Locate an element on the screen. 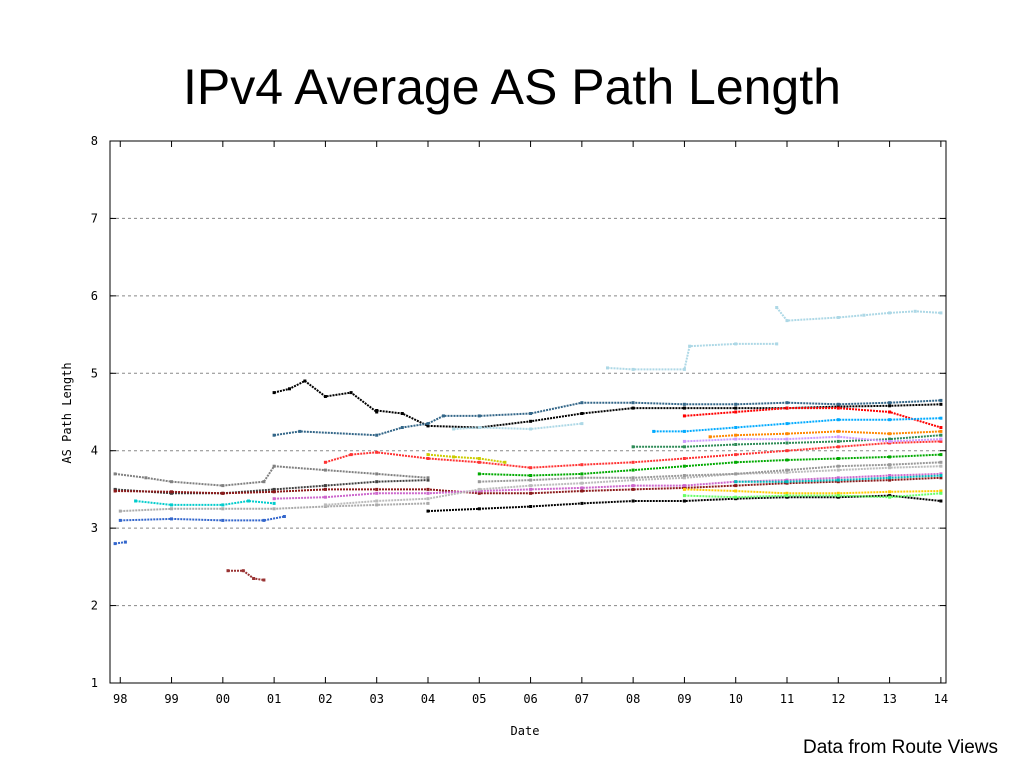 This screenshot has height=768, width=1024. y-tick-label: 2 is located at coordinates (94, 606).